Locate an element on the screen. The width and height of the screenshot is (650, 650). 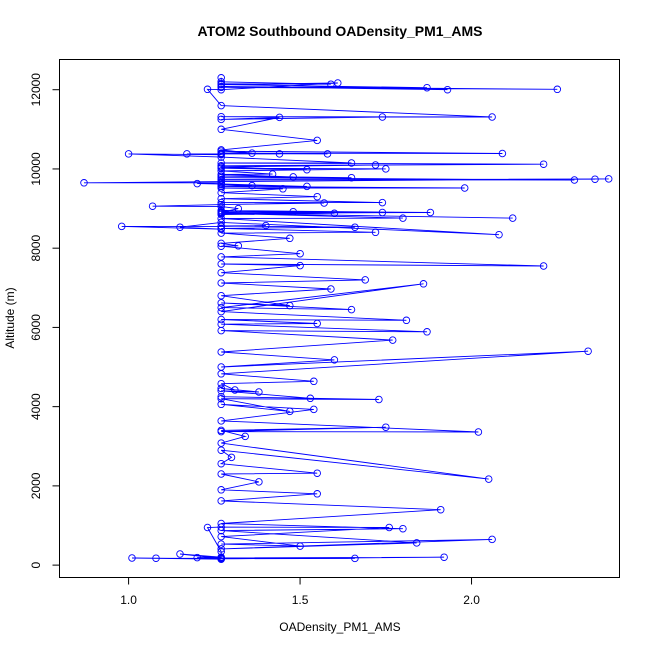
y-tick-label: 6000 is located at coordinates (36, 327).